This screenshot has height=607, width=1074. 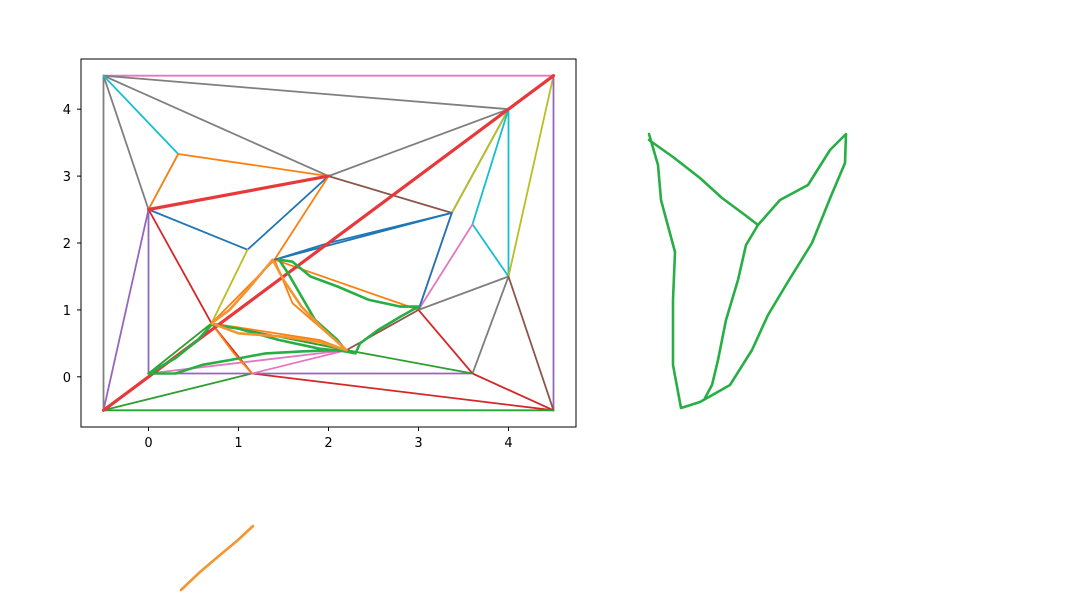 I want to click on y-tick-label: 2, so click(x=67, y=244).